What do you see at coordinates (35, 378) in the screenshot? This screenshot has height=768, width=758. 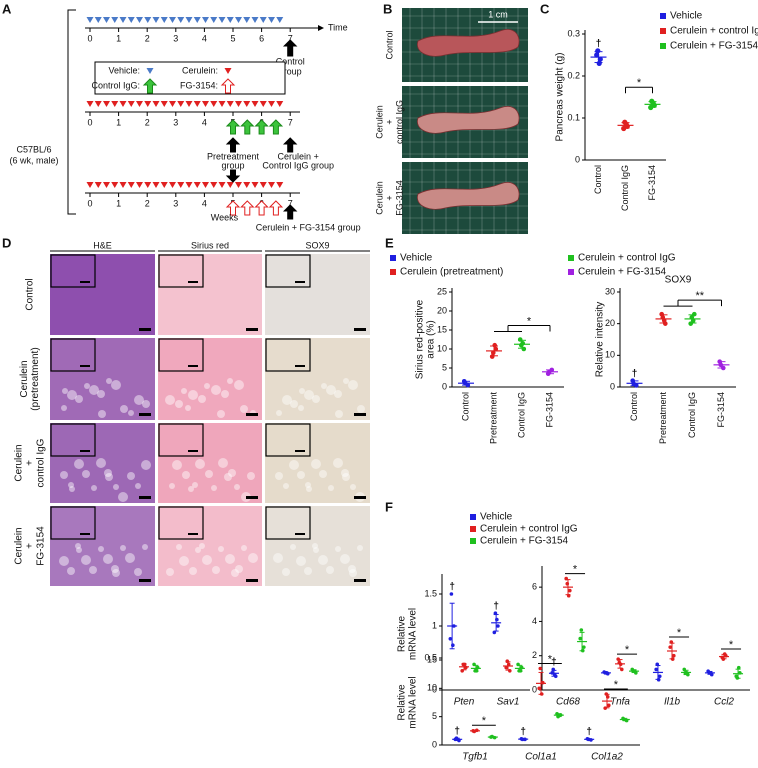 I see `label: (pretreatment)` at bounding box center [35, 378].